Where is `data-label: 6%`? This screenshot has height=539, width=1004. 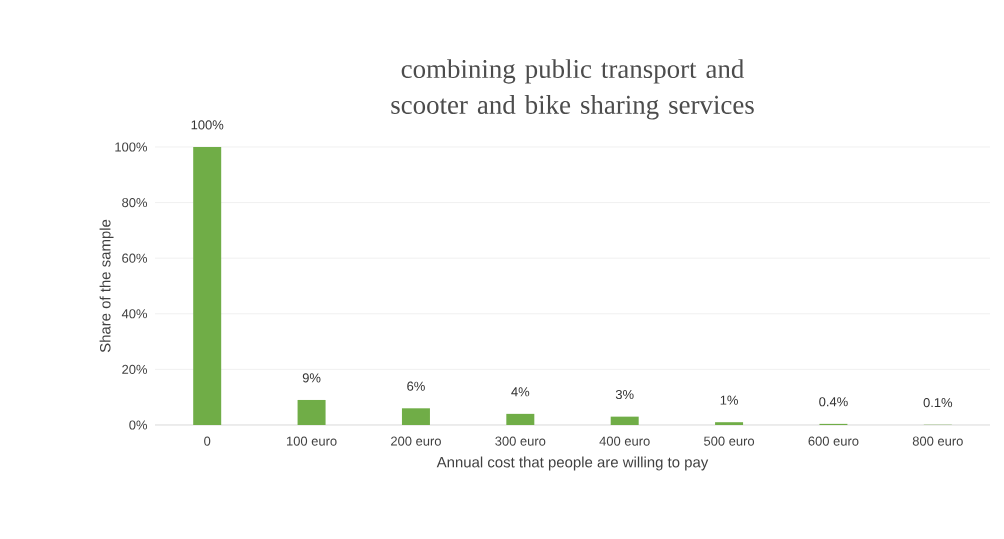
data-label: 6% is located at coordinates (416, 386).